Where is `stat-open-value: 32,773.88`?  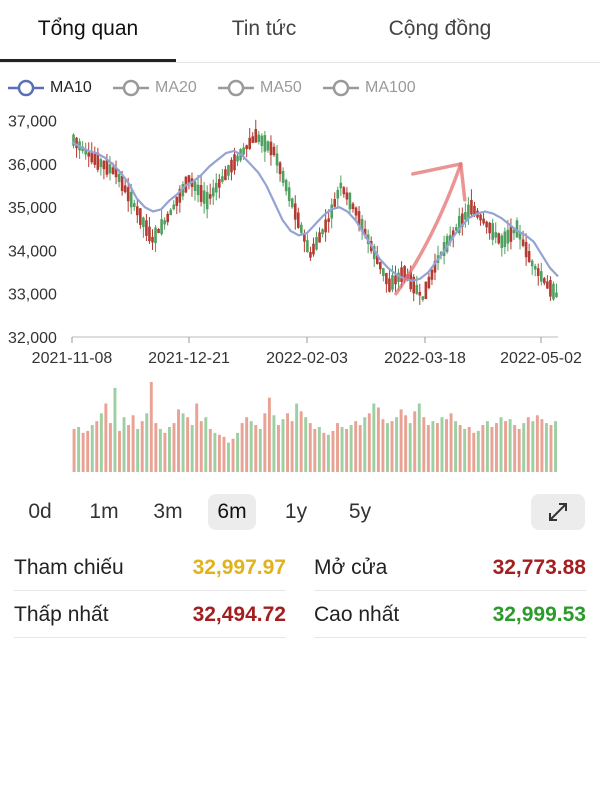 stat-open-value: 32,773.88 is located at coordinates (539, 567).